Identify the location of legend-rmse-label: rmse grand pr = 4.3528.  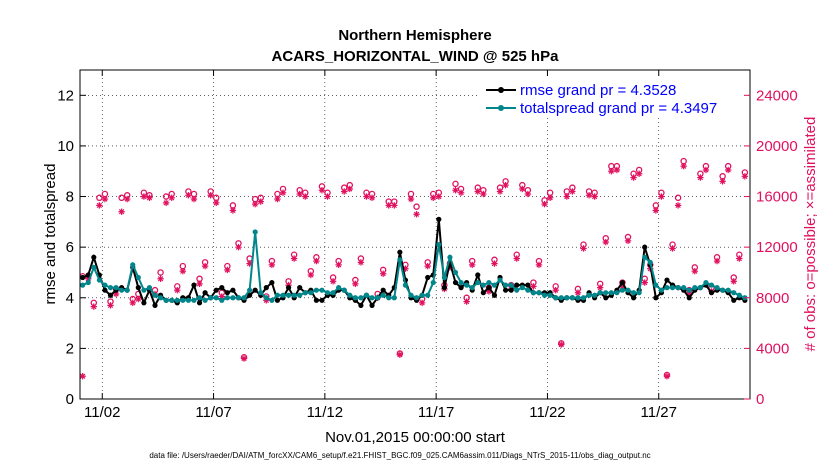
(598, 90).